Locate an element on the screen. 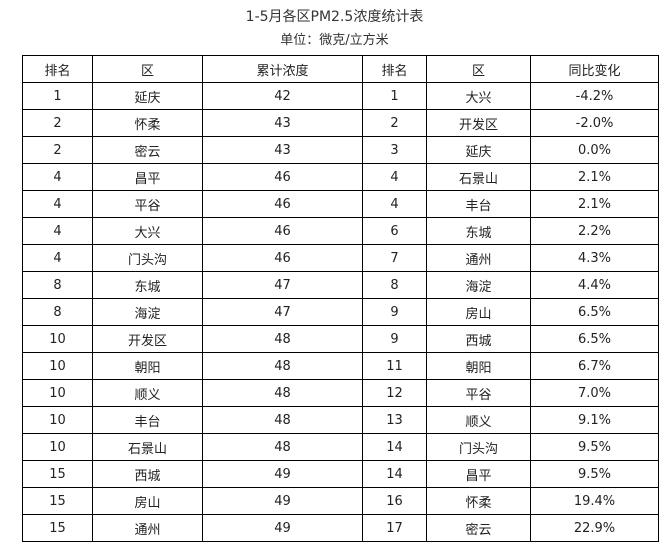 This screenshot has width=669, height=552. header-rank-change: 排名 is located at coordinates (394, 69).